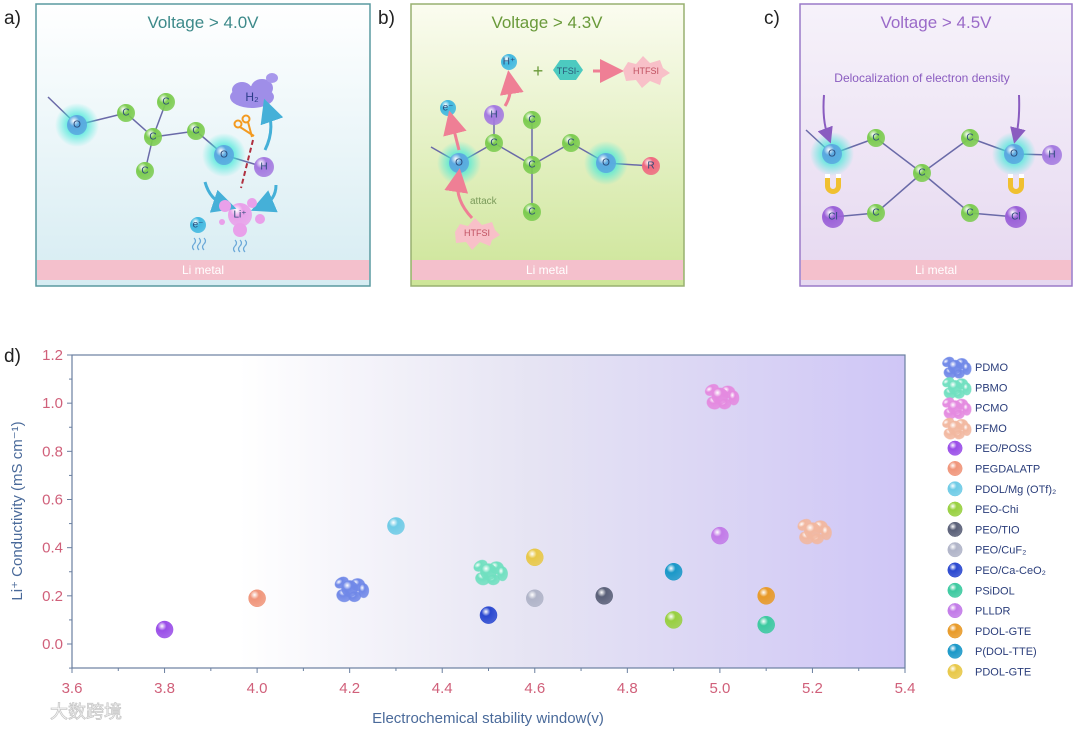 The image size is (1080, 730). Describe the element at coordinates (257, 688) in the screenshot. I see `x-tick-label: 4.0` at that location.